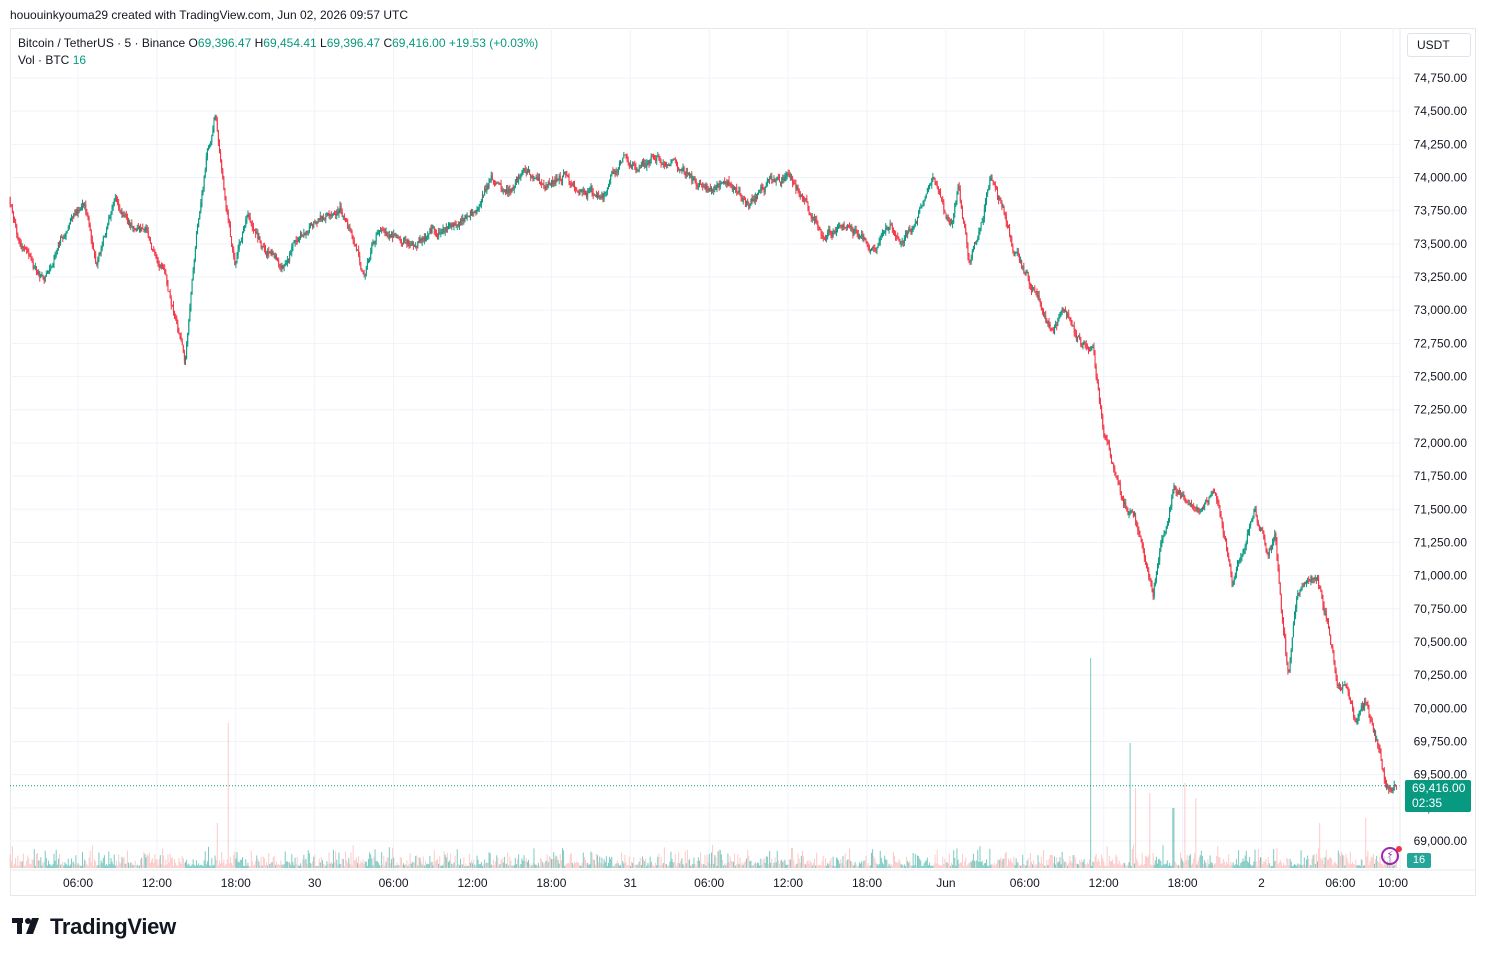  What do you see at coordinates (102, 43) in the screenshot?
I see `symbol-title: Bitcoin / TetherUS · 5 · Binance` at bounding box center [102, 43].